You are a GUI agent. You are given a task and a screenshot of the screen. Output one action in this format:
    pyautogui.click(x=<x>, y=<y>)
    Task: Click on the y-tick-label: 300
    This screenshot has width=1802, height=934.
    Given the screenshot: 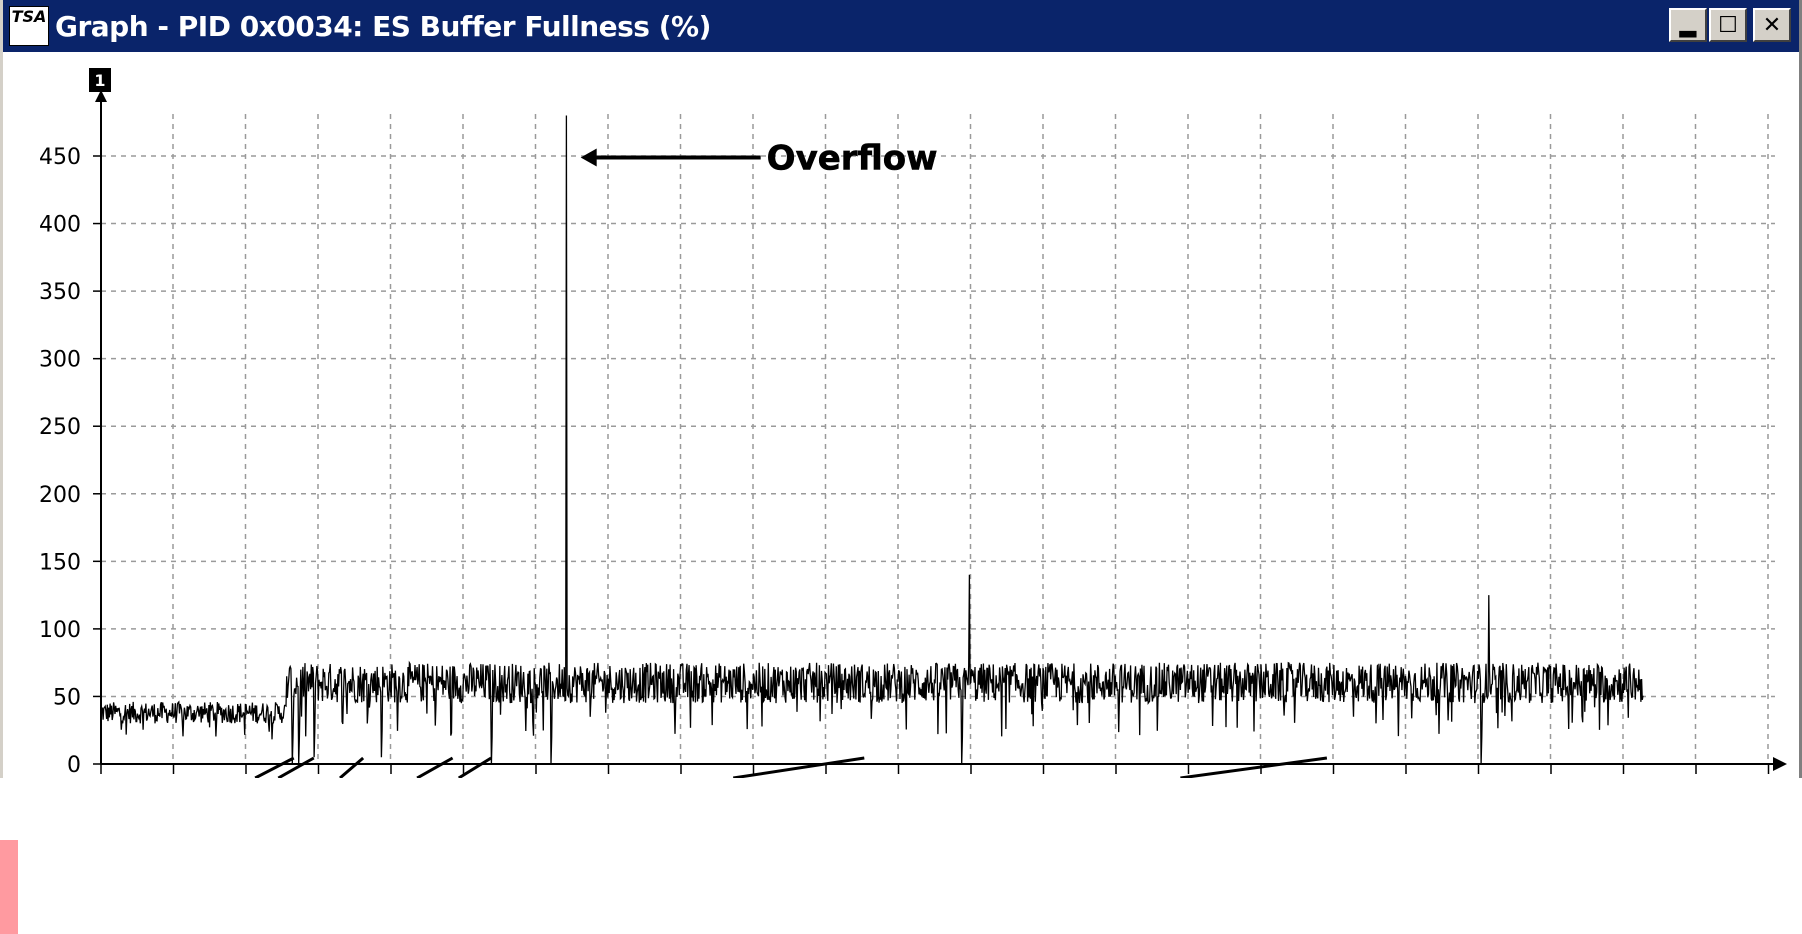 What is the action you would take?
    pyautogui.click(x=60, y=360)
    